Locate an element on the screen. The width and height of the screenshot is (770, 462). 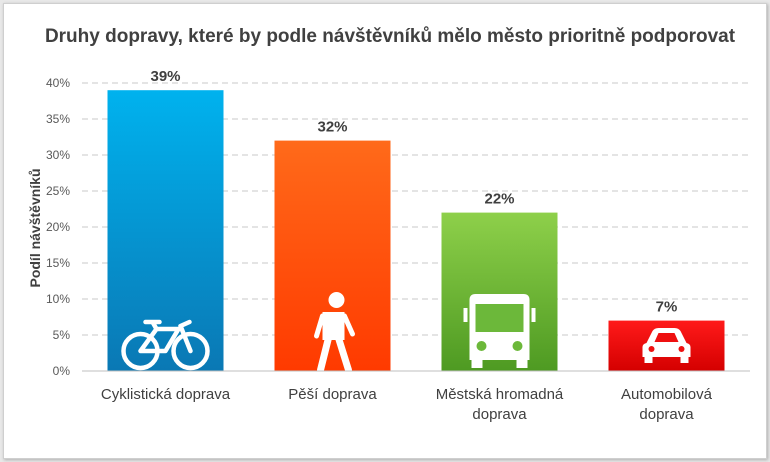
y-tick-label: 10% is located at coordinates (58, 299).